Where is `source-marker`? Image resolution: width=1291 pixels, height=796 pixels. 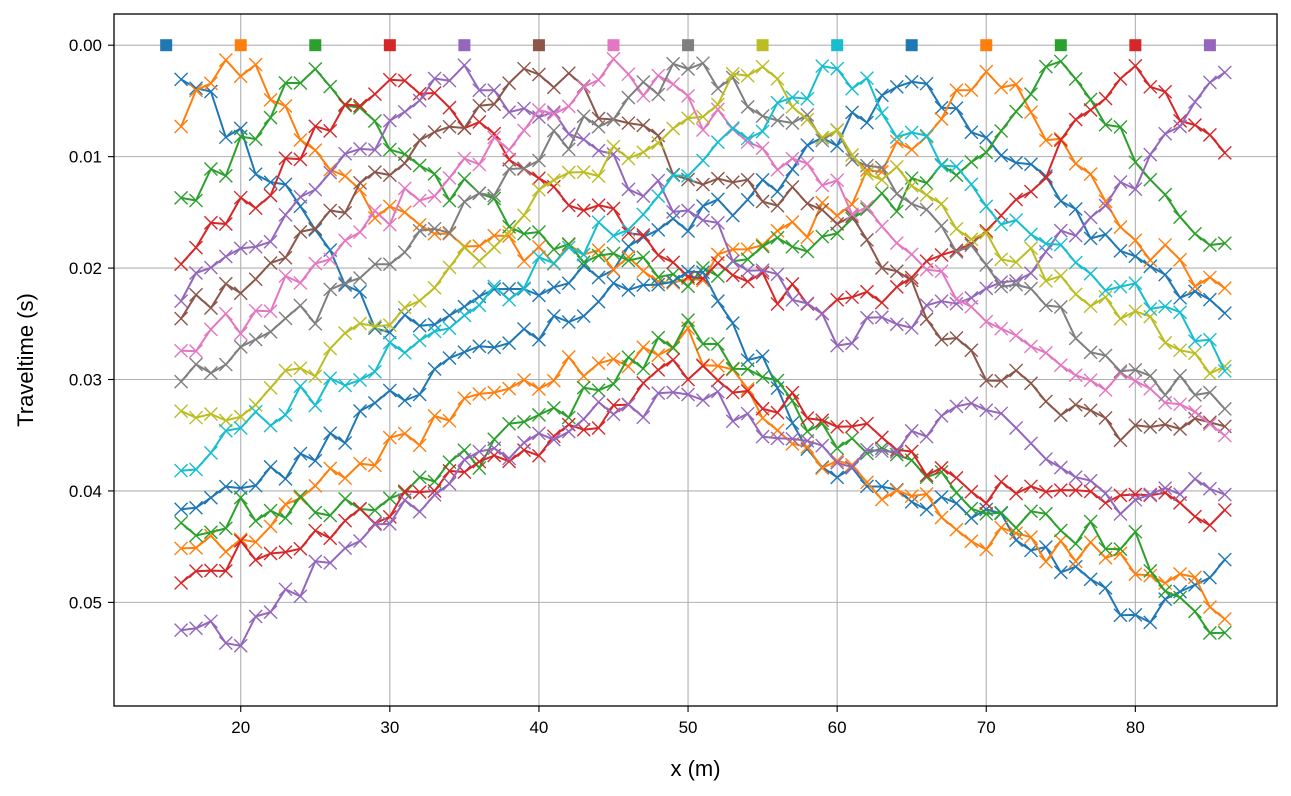 source-marker is located at coordinates (986, 45).